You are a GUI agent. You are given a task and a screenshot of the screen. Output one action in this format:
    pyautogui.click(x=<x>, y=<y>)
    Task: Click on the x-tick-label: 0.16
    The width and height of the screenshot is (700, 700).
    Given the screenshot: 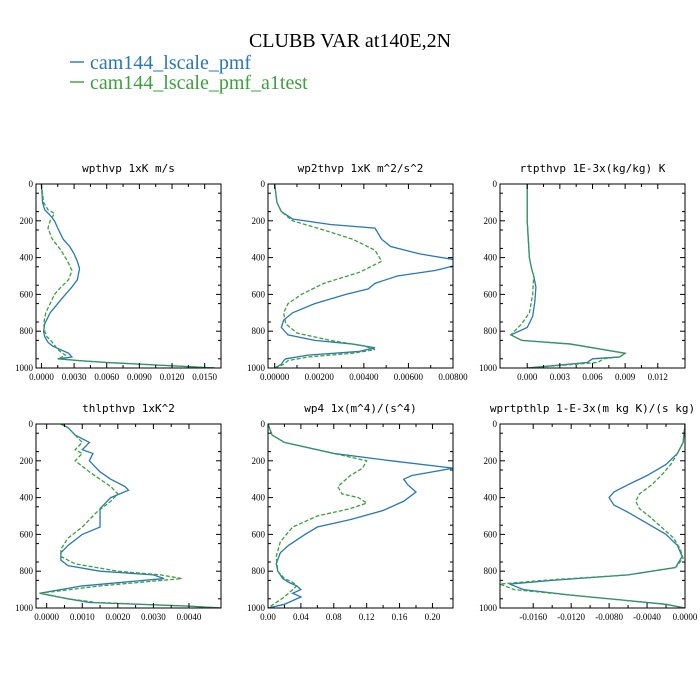 What is the action you would take?
    pyautogui.click(x=400, y=617)
    